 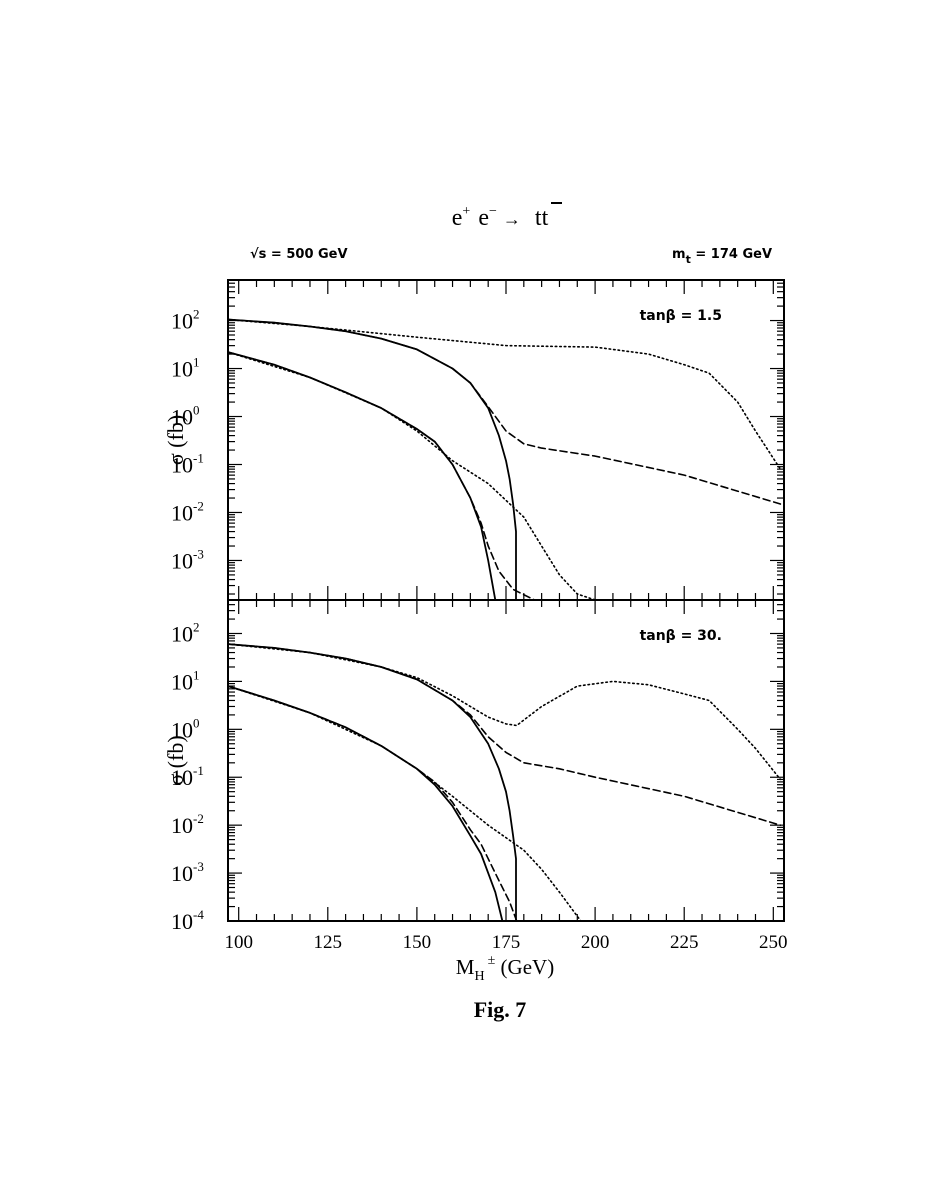 I want to click on tan-beta-annotation: tanβ = 30., so click(x=681, y=636).